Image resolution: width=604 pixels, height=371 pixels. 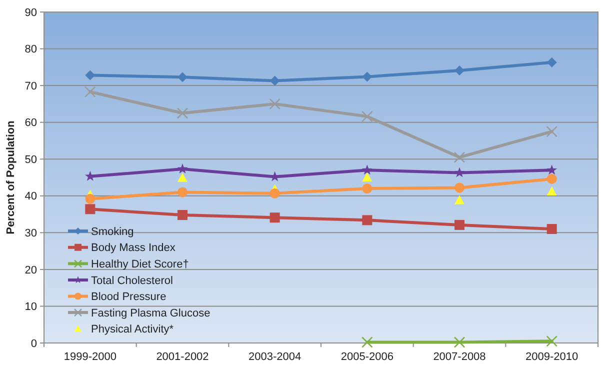 What do you see at coordinates (30, 234) in the screenshot?
I see `y-tick-label: 30` at bounding box center [30, 234].